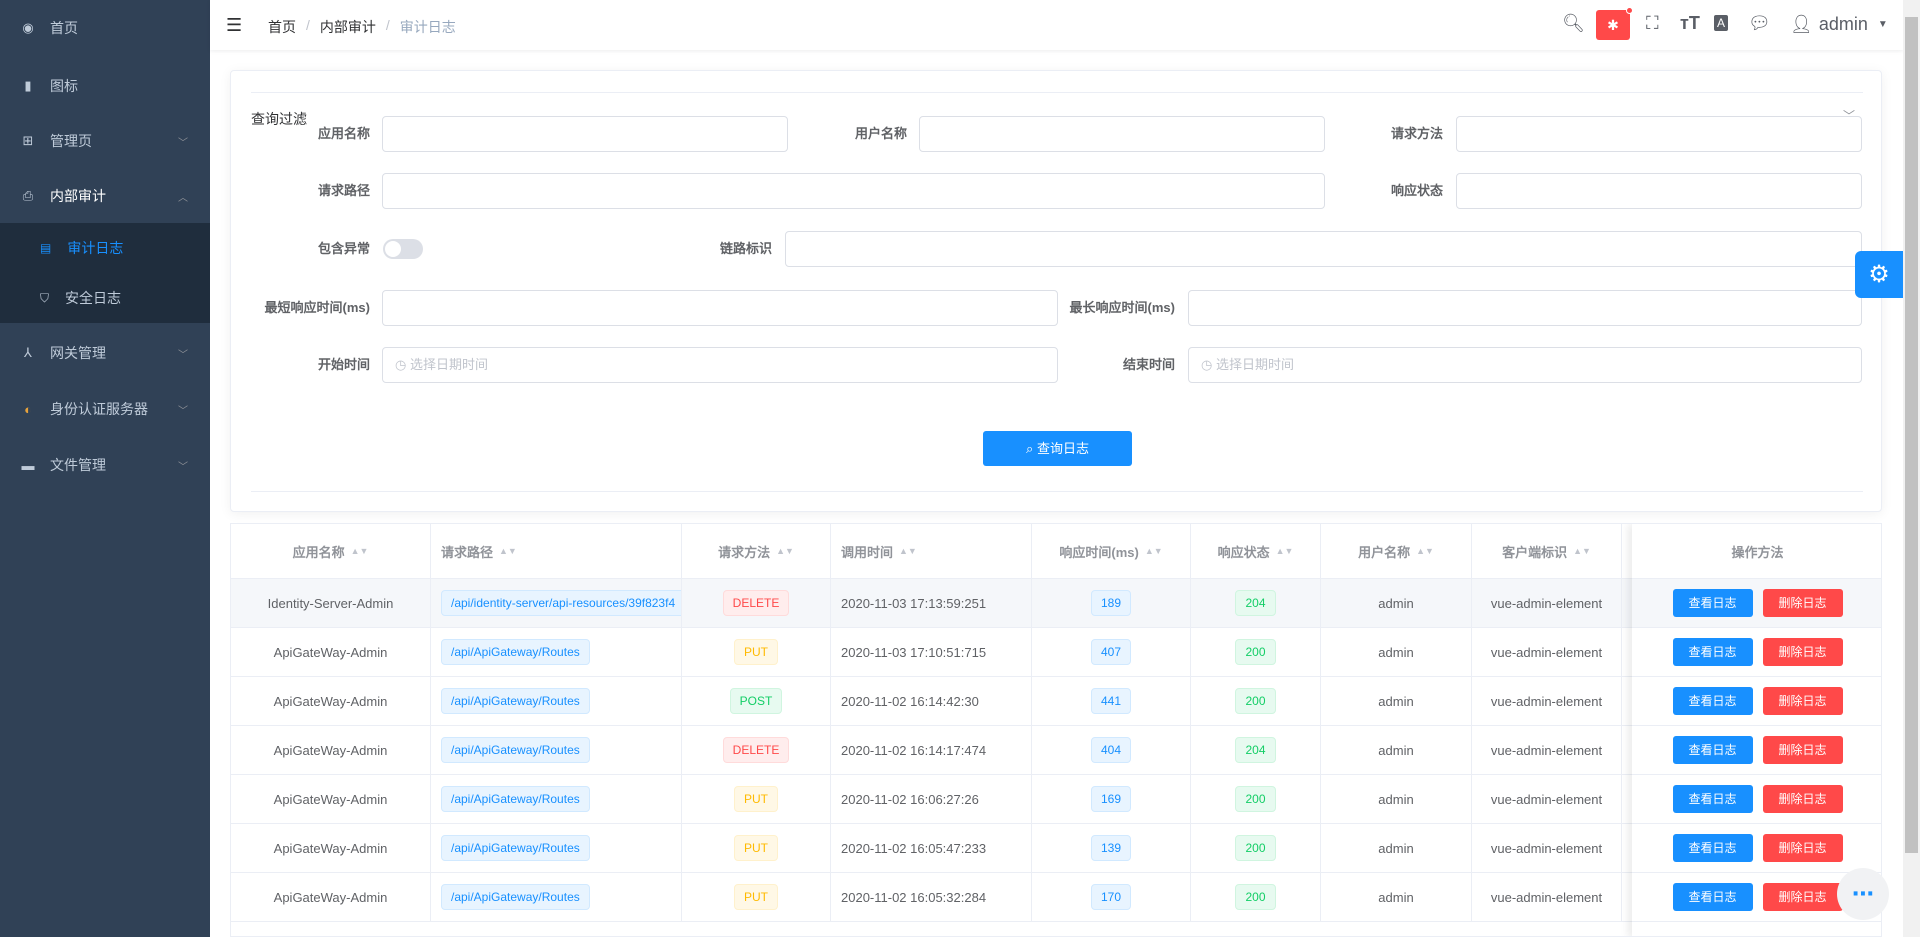 The height and width of the screenshot is (937, 1920). I want to click on col-user: 用户名称 ▲▼, so click(1396, 551).